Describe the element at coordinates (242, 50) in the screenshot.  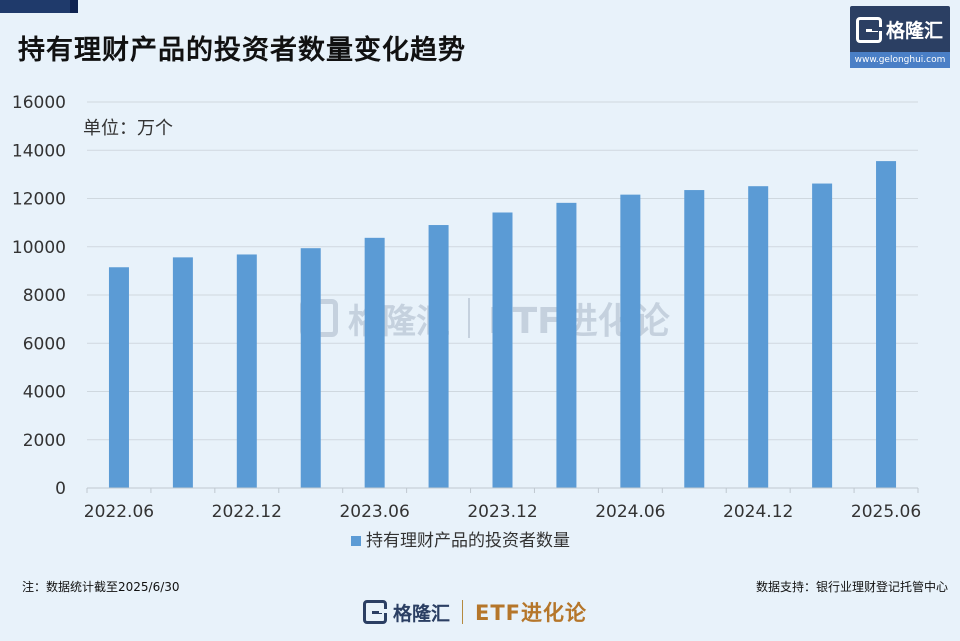
I see `chart-title: 持有理财产品的投资者数量变化趋势` at that location.